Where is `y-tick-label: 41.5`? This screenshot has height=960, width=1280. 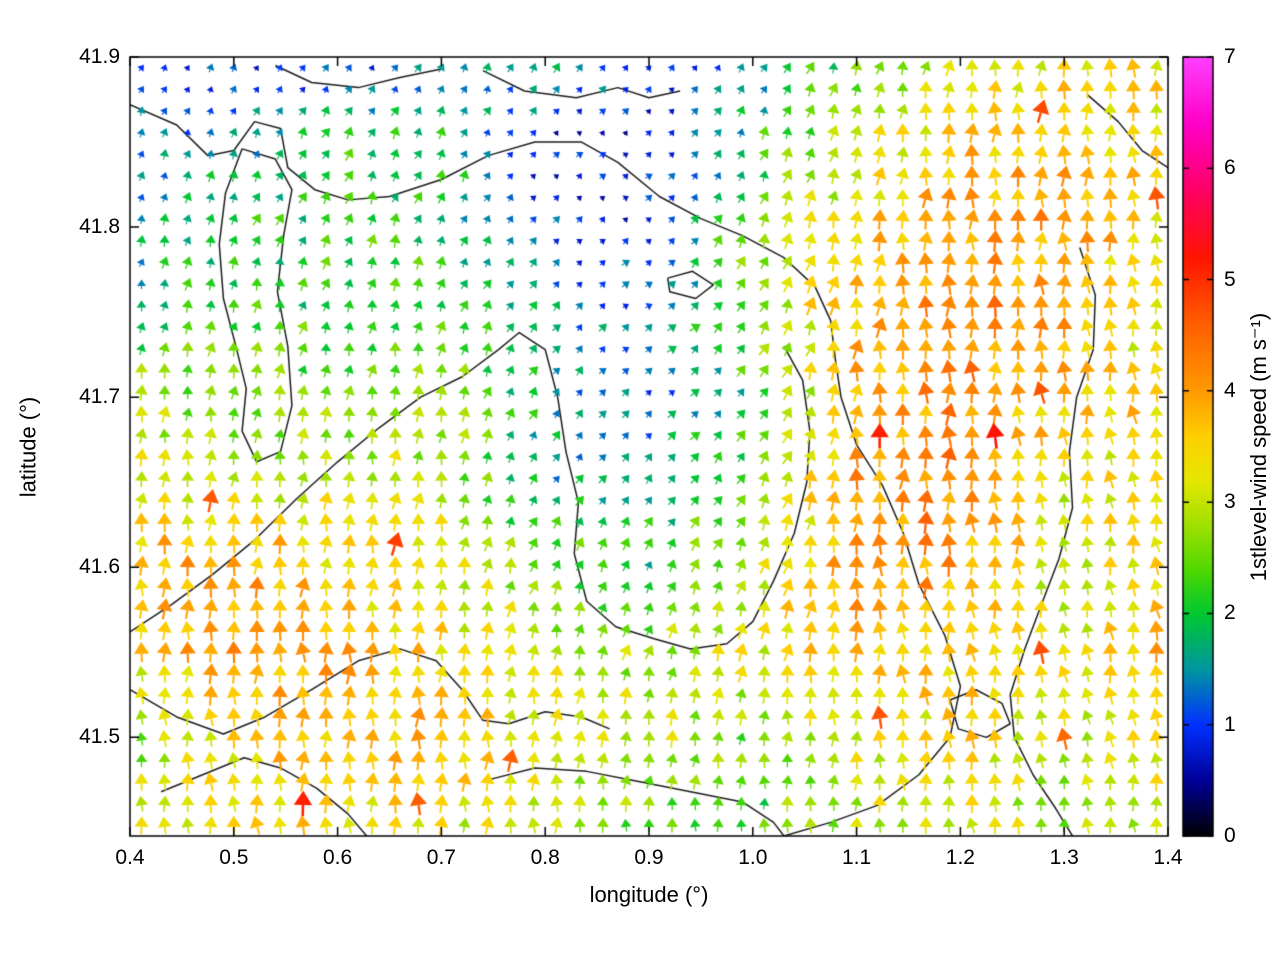 y-tick-label: 41.5 is located at coordinates (99, 737).